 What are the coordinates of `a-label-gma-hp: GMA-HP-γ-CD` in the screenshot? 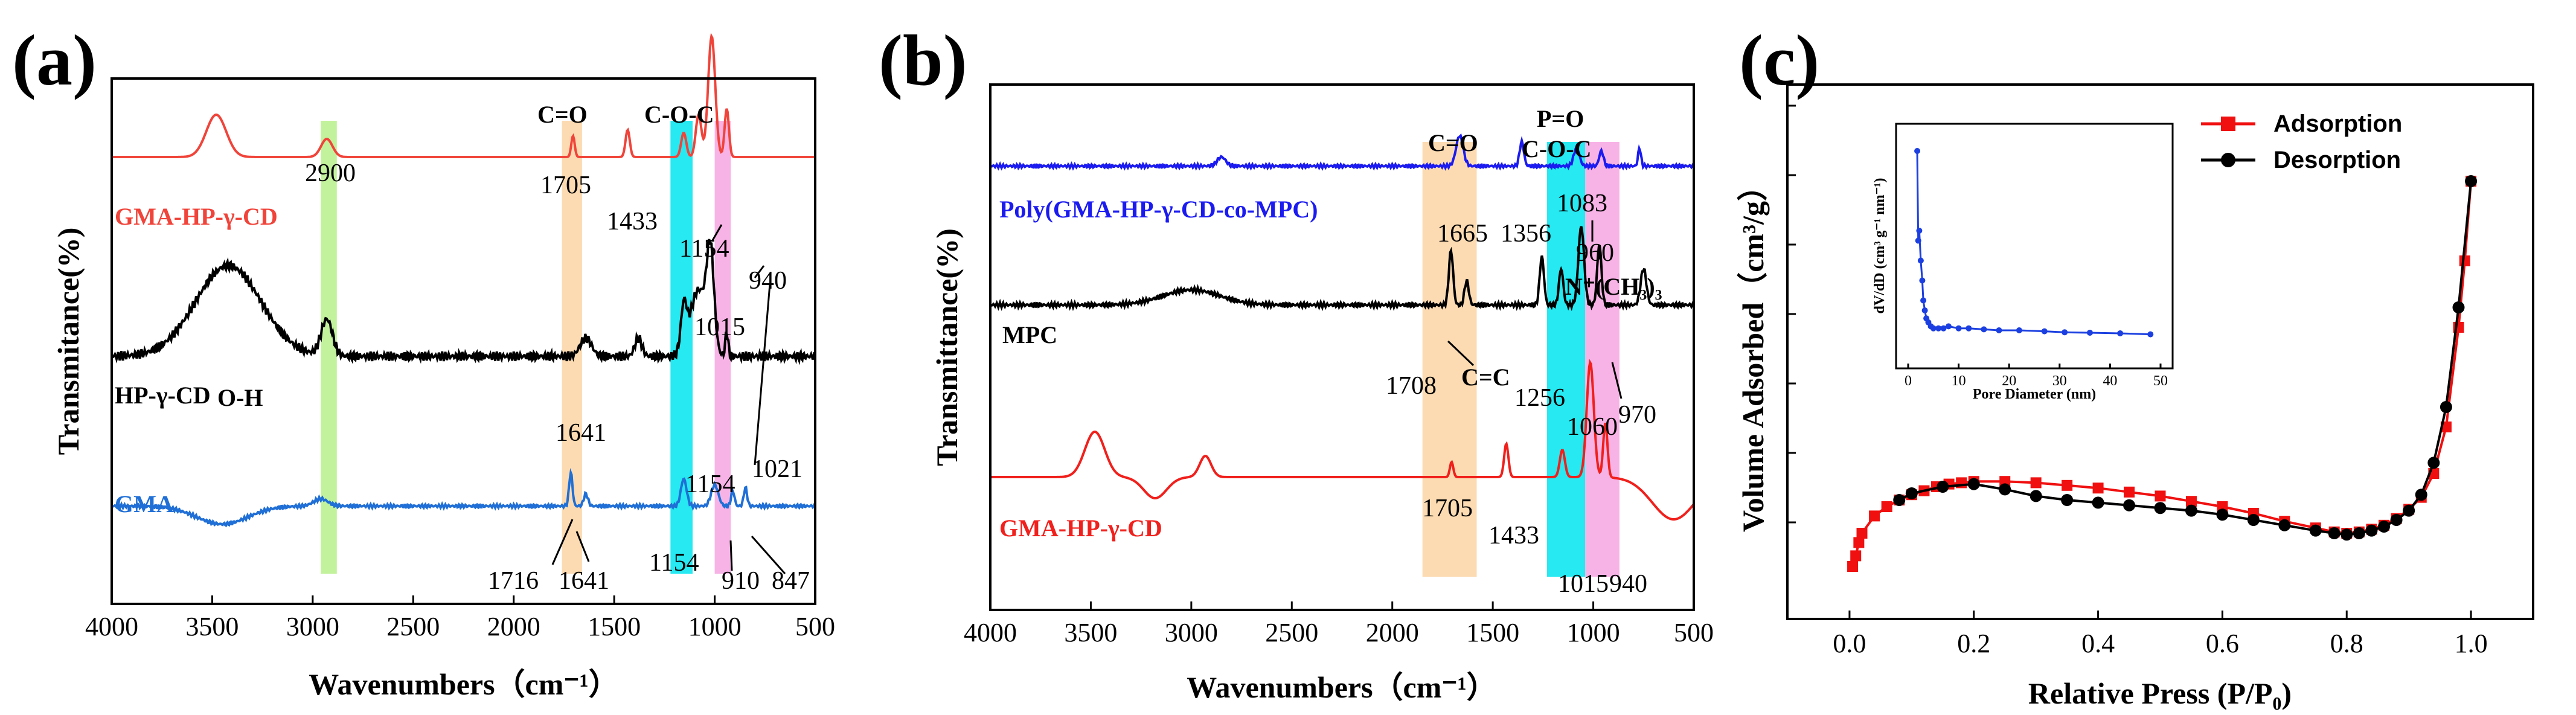 It's located at (196, 216).